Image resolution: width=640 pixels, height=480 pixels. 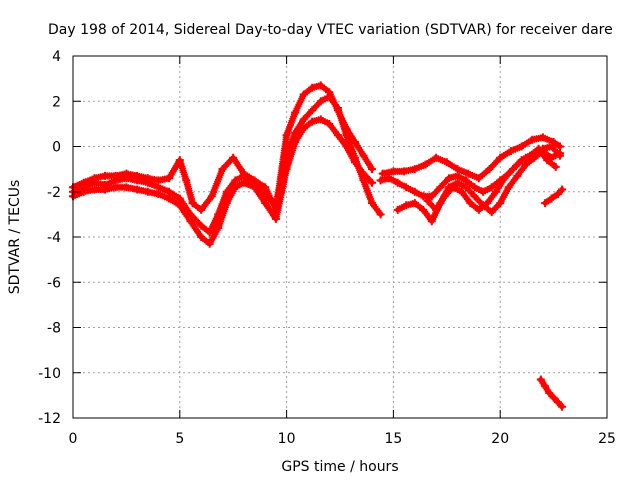 What do you see at coordinates (500, 439) in the screenshot?
I see `x-tick-label: 20` at bounding box center [500, 439].